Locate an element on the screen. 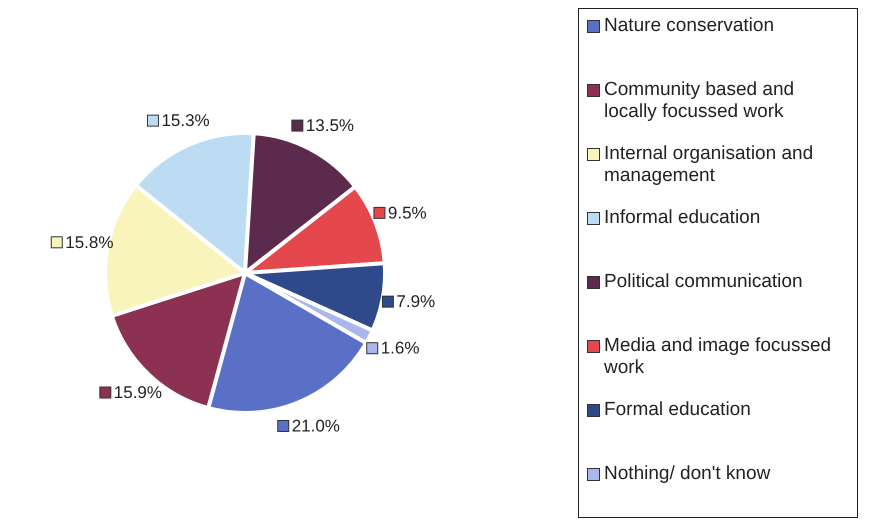 The width and height of the screenshot is (870, 526). data-label: 21.0% is located at coordinates (316, 426).